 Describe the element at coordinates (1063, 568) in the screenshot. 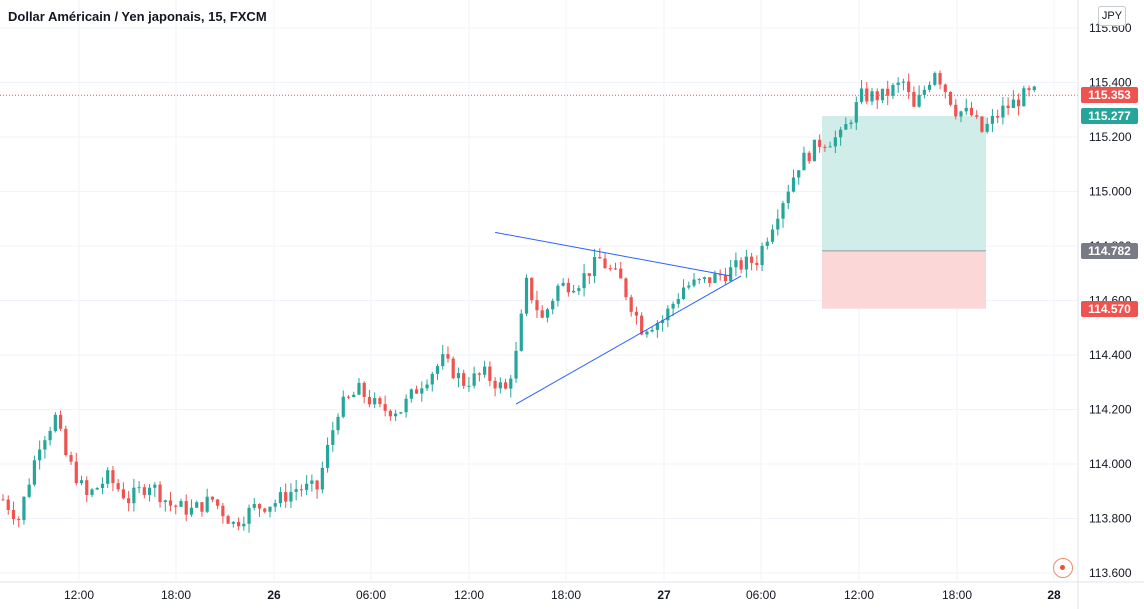

I see `record-icon` at that location.